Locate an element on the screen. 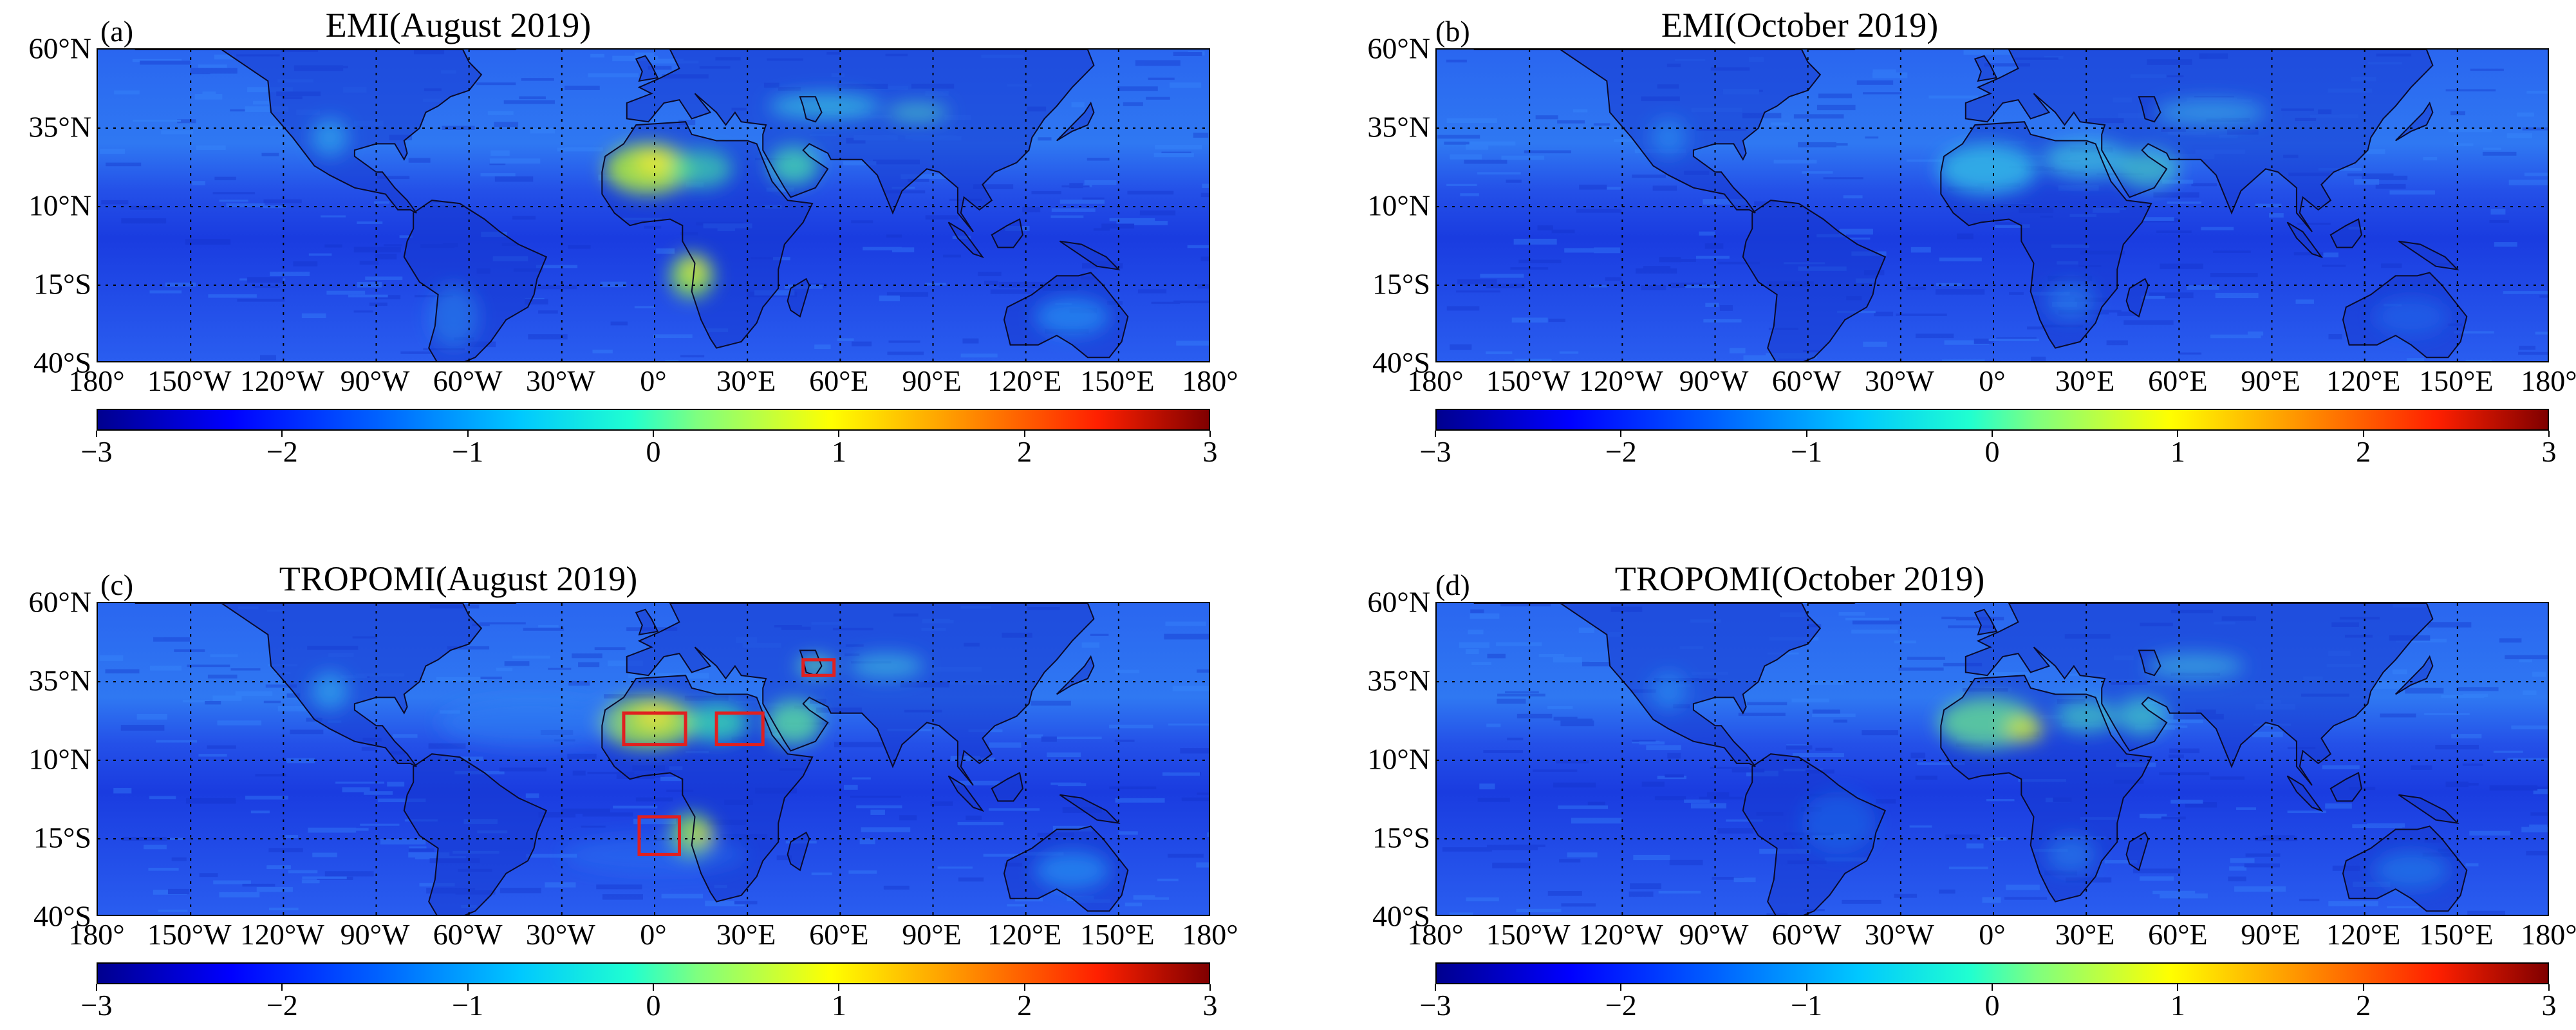 Image resolution: width=2576 pixels, height=1030 pixels. panel-title: EMI(August 2019) is located at coordinates (458, 25).